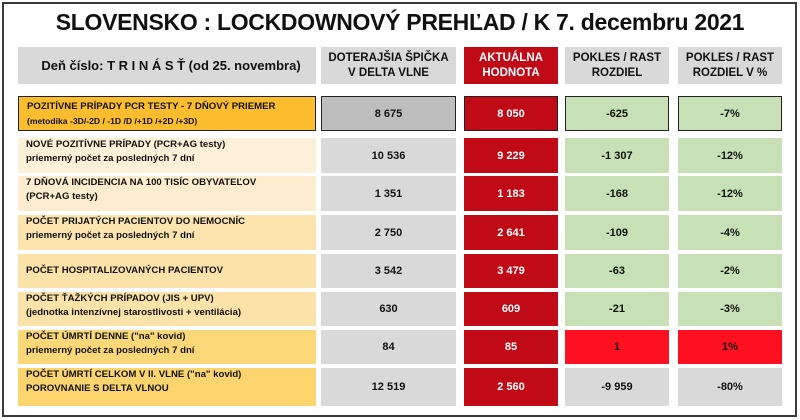 The image size is (800, 420). What do you see at coordinates (388, 347) in the screenshot?
I see `peak-value: 84` at bounding box center [388, 347].